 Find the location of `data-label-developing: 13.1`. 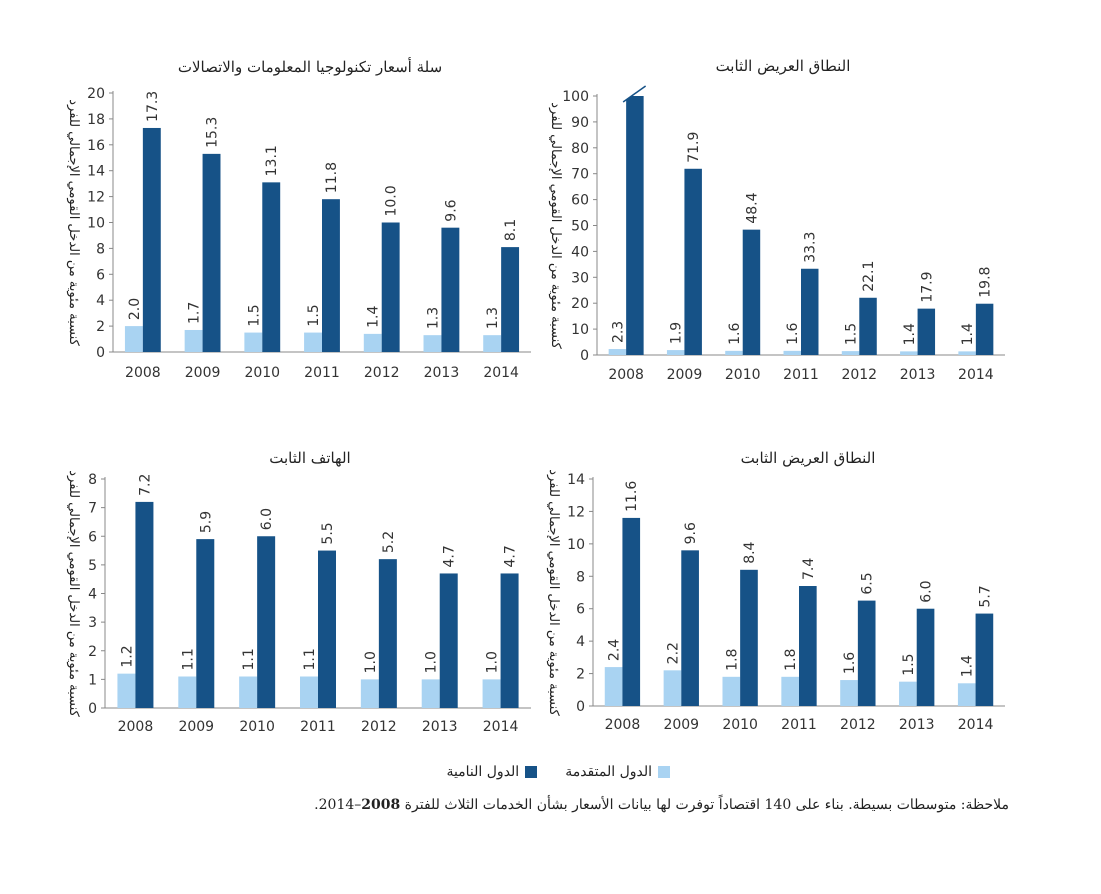

data-label-developing: 13.1 is located at coordinates (272, 160).